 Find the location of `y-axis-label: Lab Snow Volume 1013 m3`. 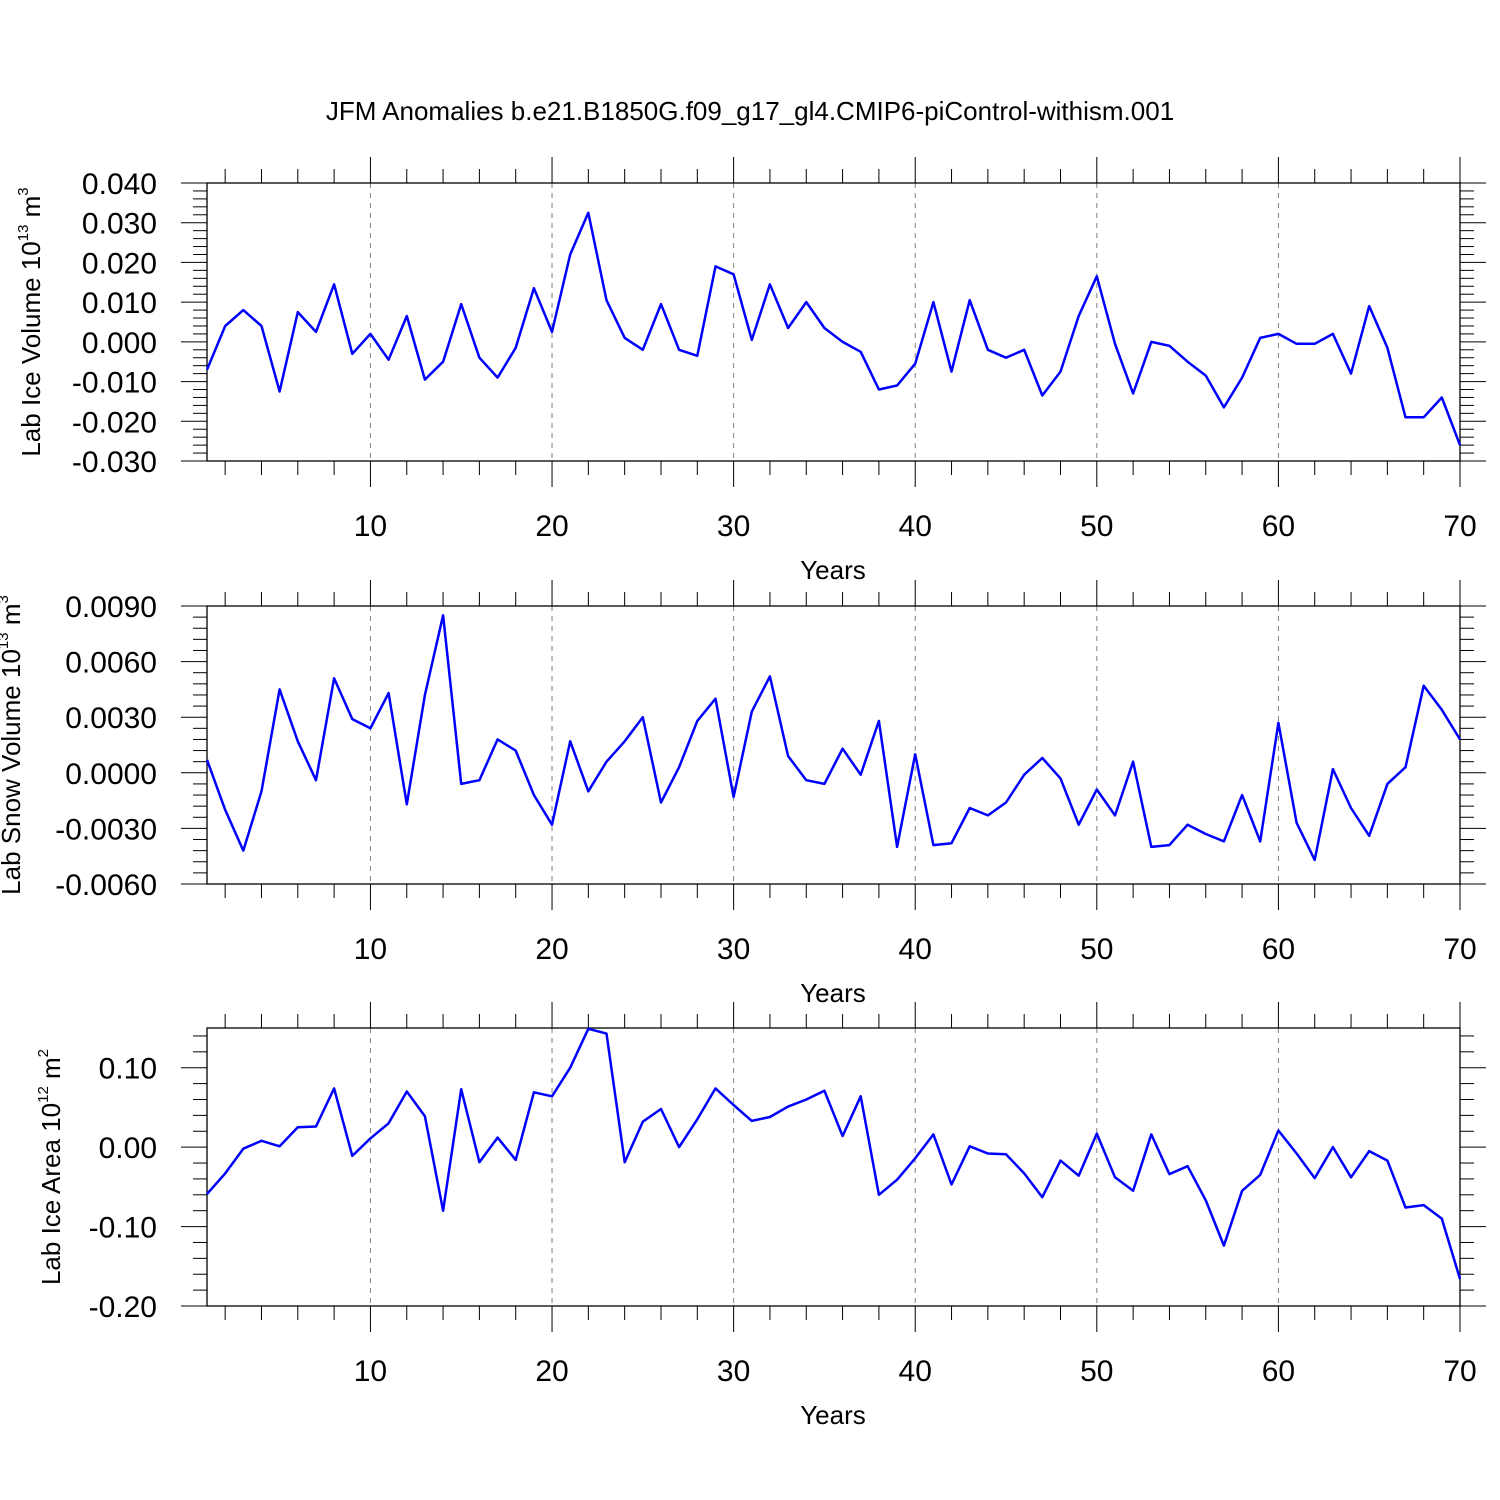

y-axis-label: Lab Snow Volume 1013 m3 is located at coordinates (13, 745).